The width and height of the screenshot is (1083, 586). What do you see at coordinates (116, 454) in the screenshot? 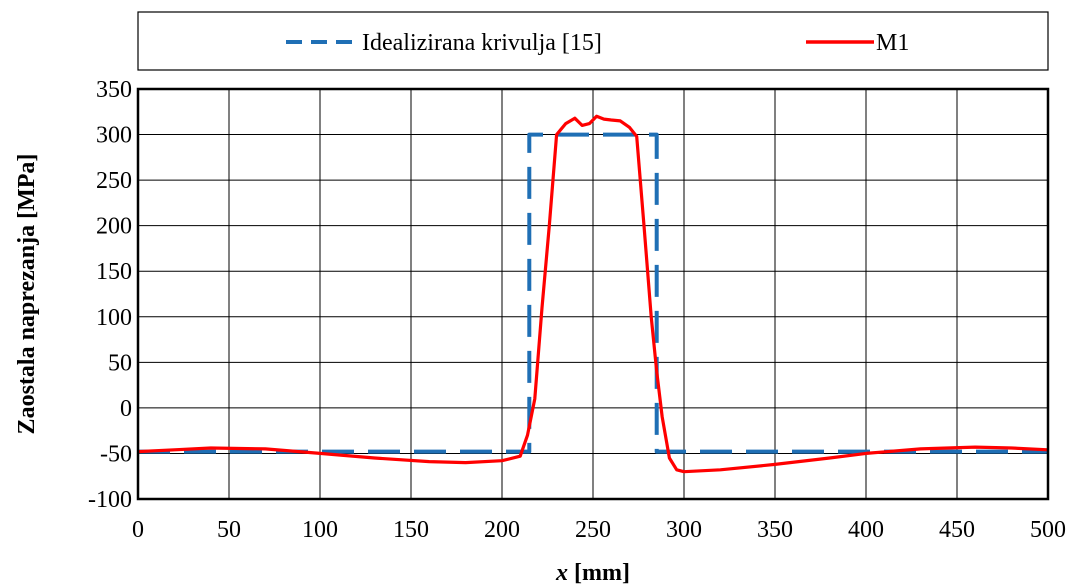
I see `y-tick-label: -50` at bounding box center [116, 454].